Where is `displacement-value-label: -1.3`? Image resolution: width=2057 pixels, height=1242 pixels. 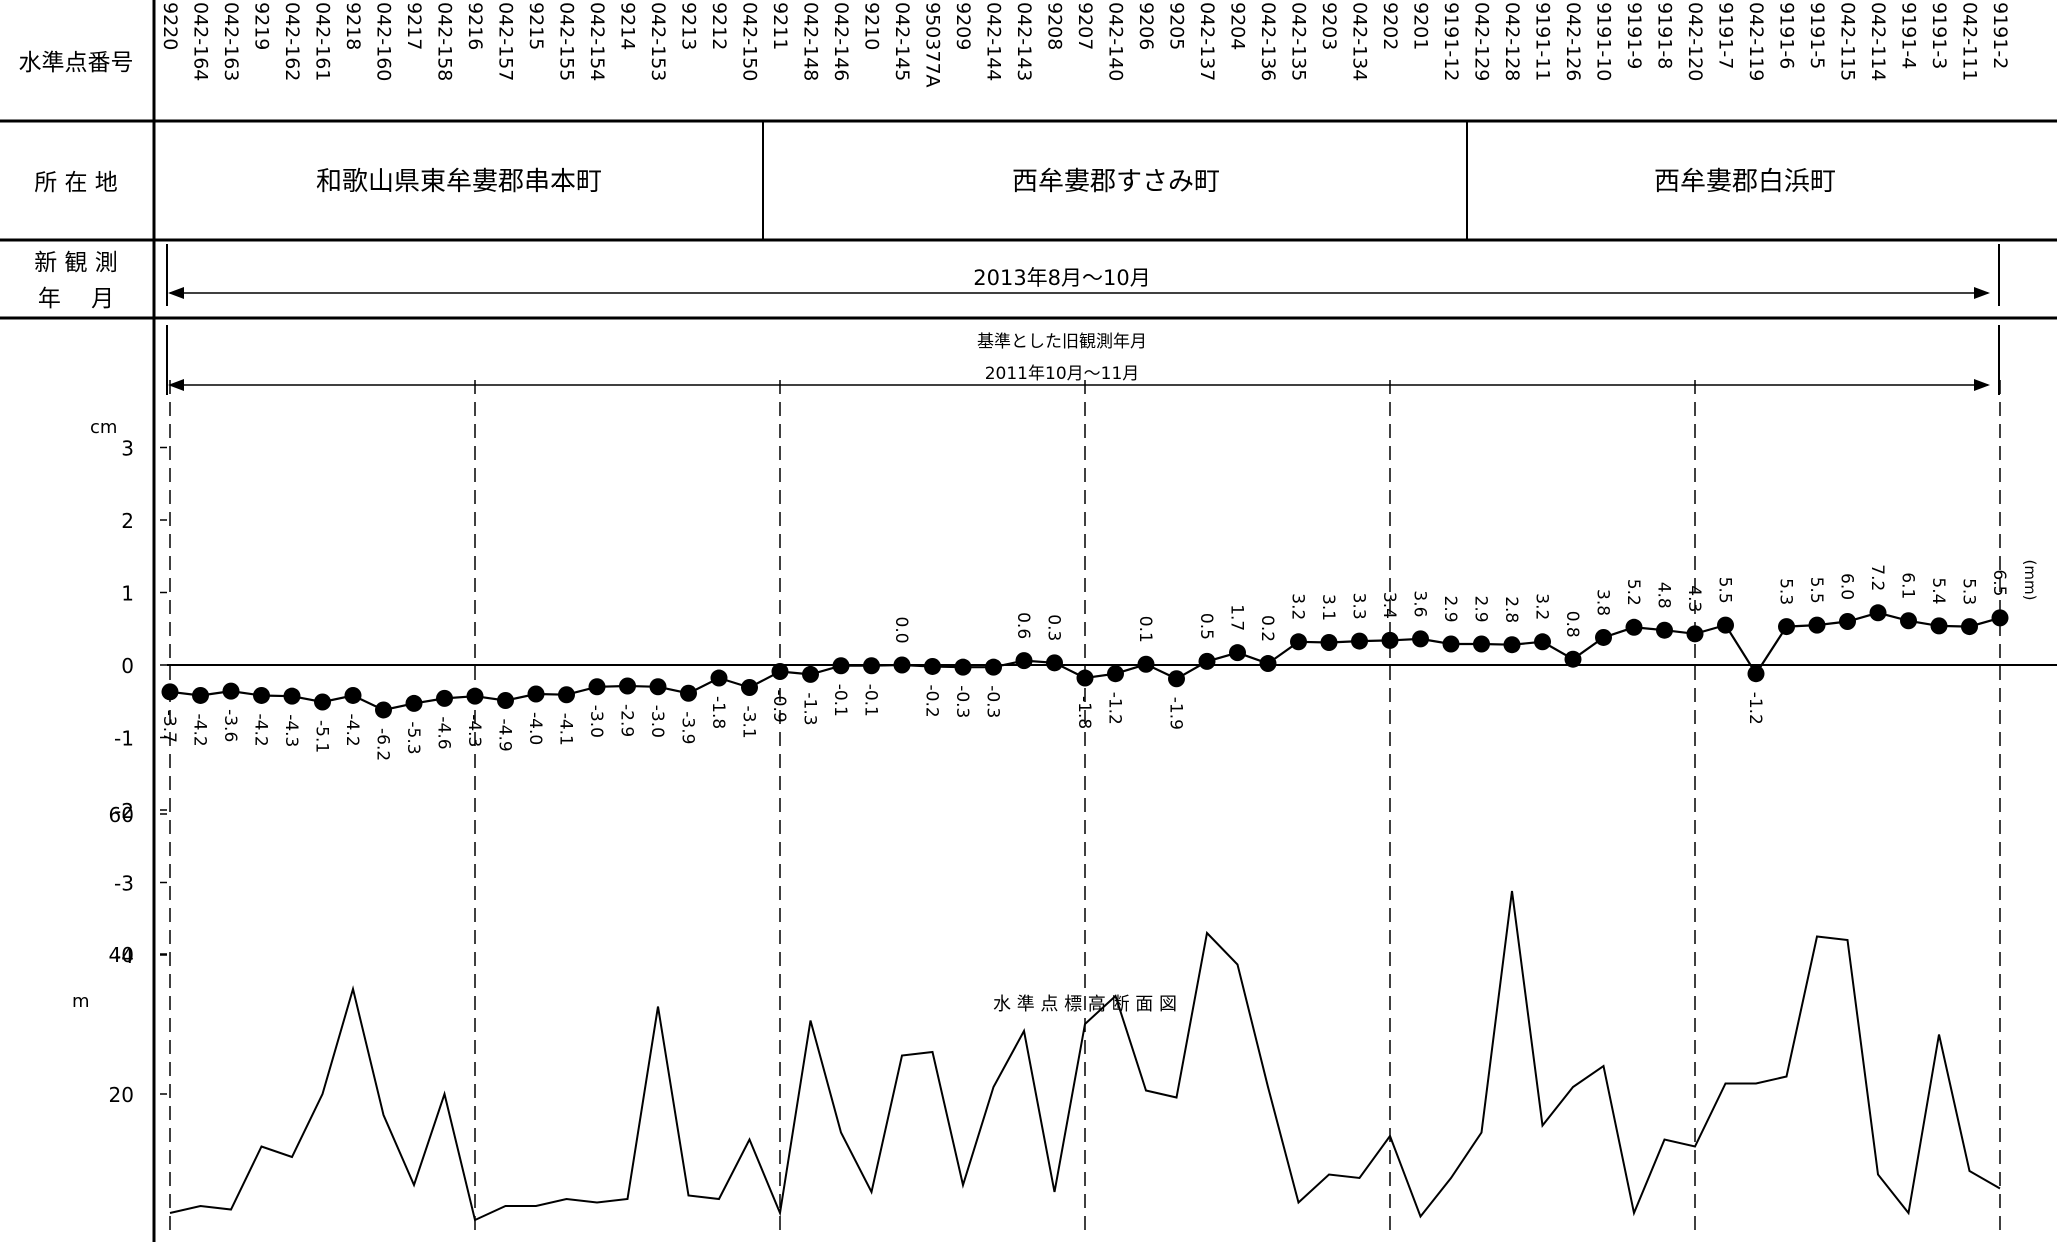
displacement-value-label: -1.3 is located at coordinates (810, 708).